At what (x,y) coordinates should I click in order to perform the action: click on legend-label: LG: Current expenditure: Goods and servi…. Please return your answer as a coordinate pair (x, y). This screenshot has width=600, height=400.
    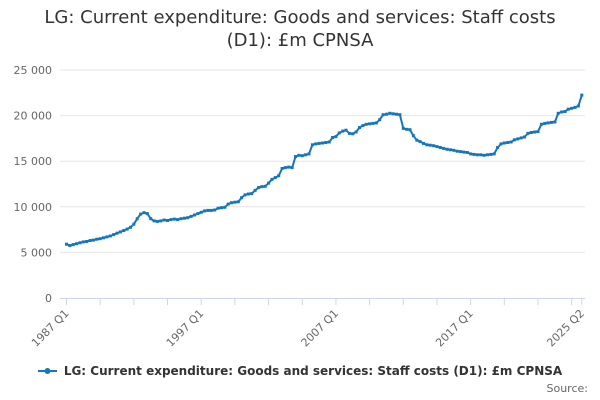
    Looking at the image, I should click on (313, 371).